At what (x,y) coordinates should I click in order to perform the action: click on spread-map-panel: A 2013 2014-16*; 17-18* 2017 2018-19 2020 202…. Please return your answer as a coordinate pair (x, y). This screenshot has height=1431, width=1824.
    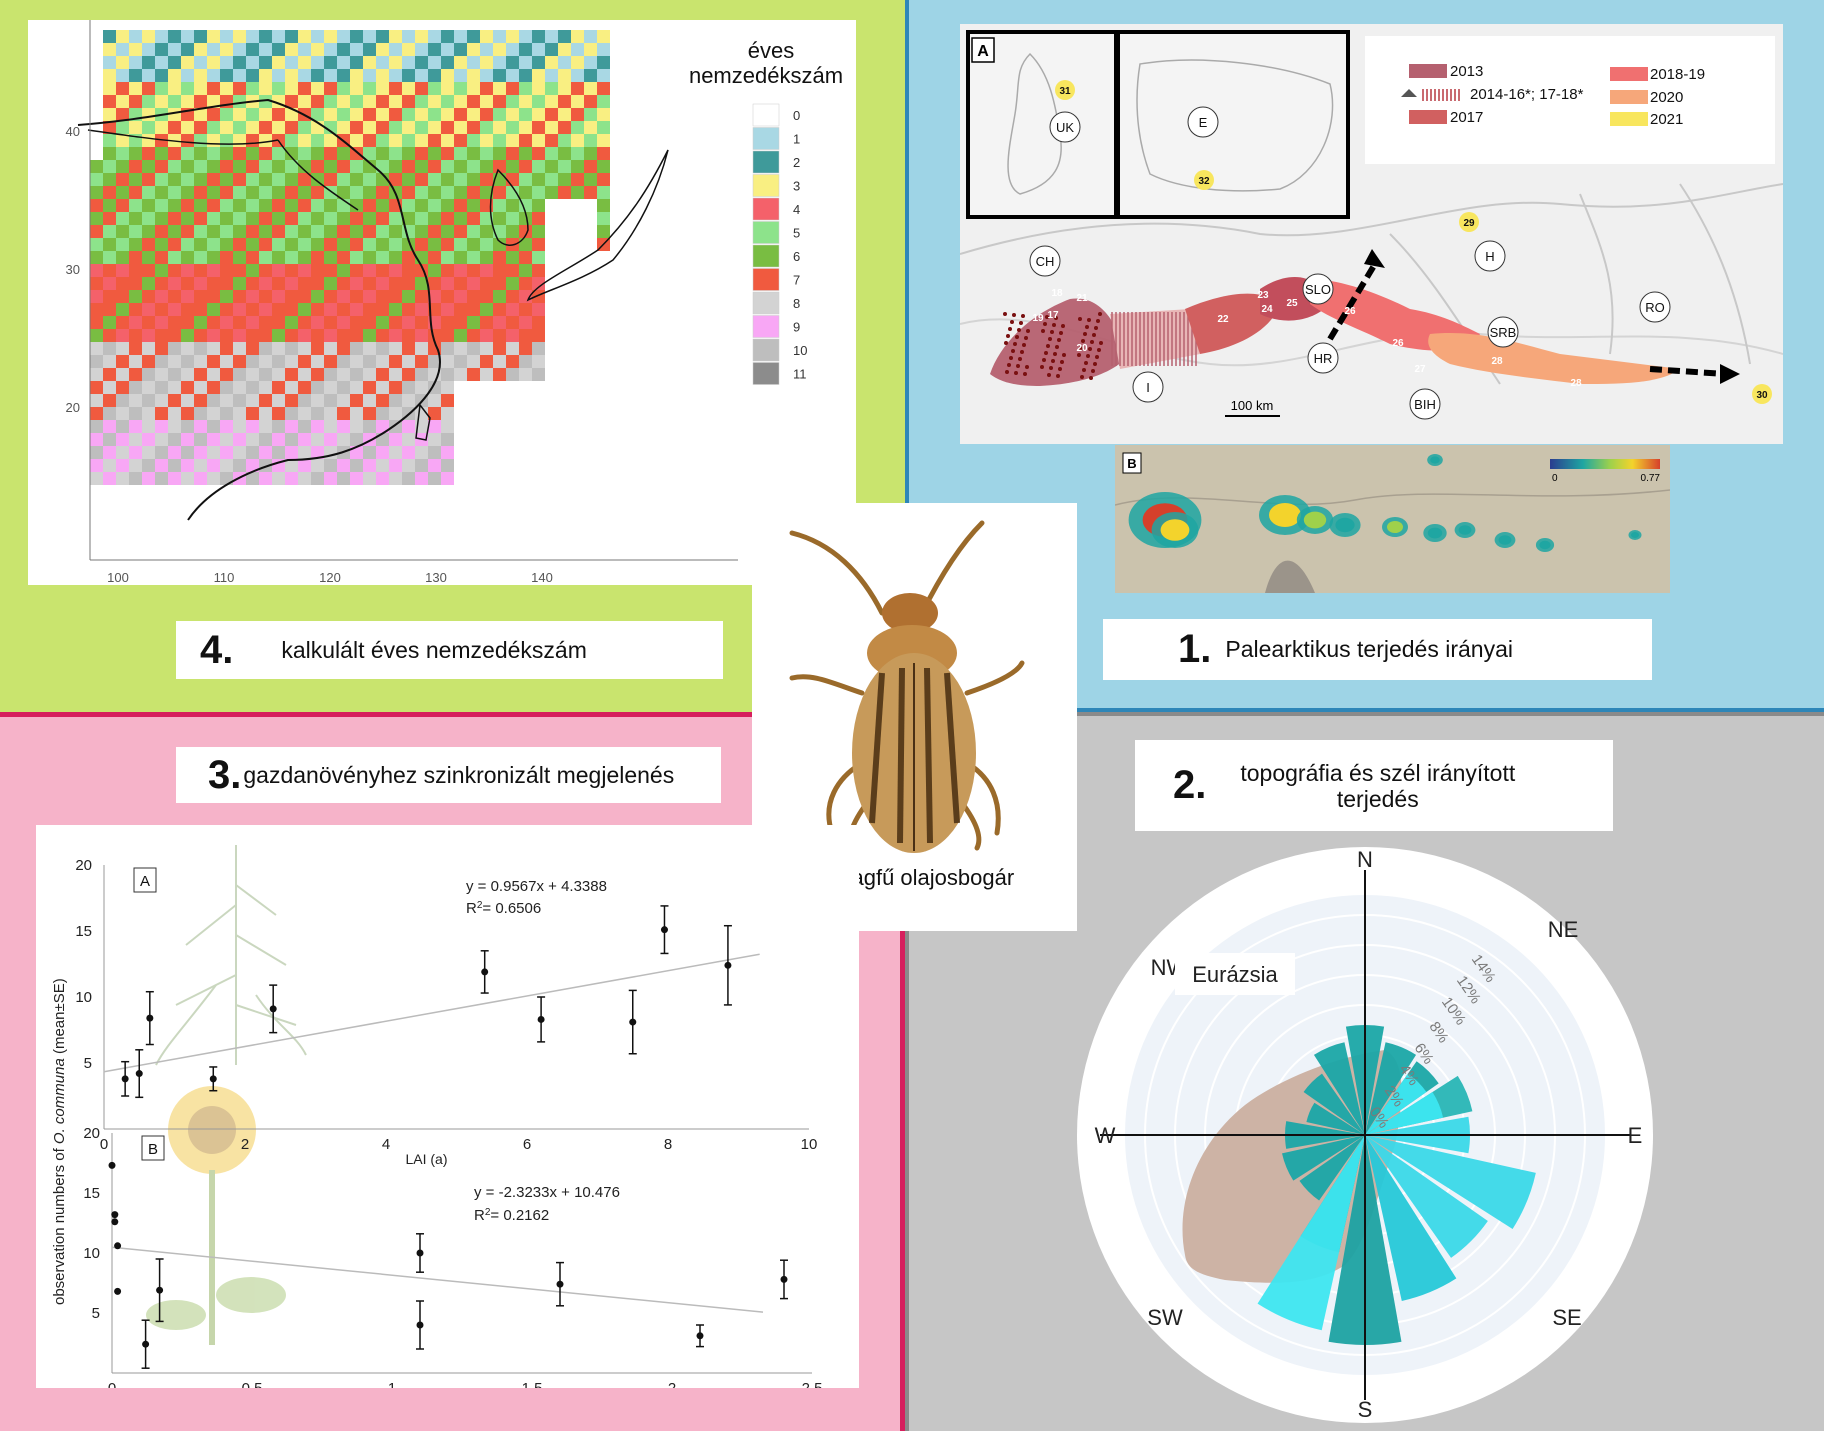
    Looking at the image, I should click on (1371, 234).